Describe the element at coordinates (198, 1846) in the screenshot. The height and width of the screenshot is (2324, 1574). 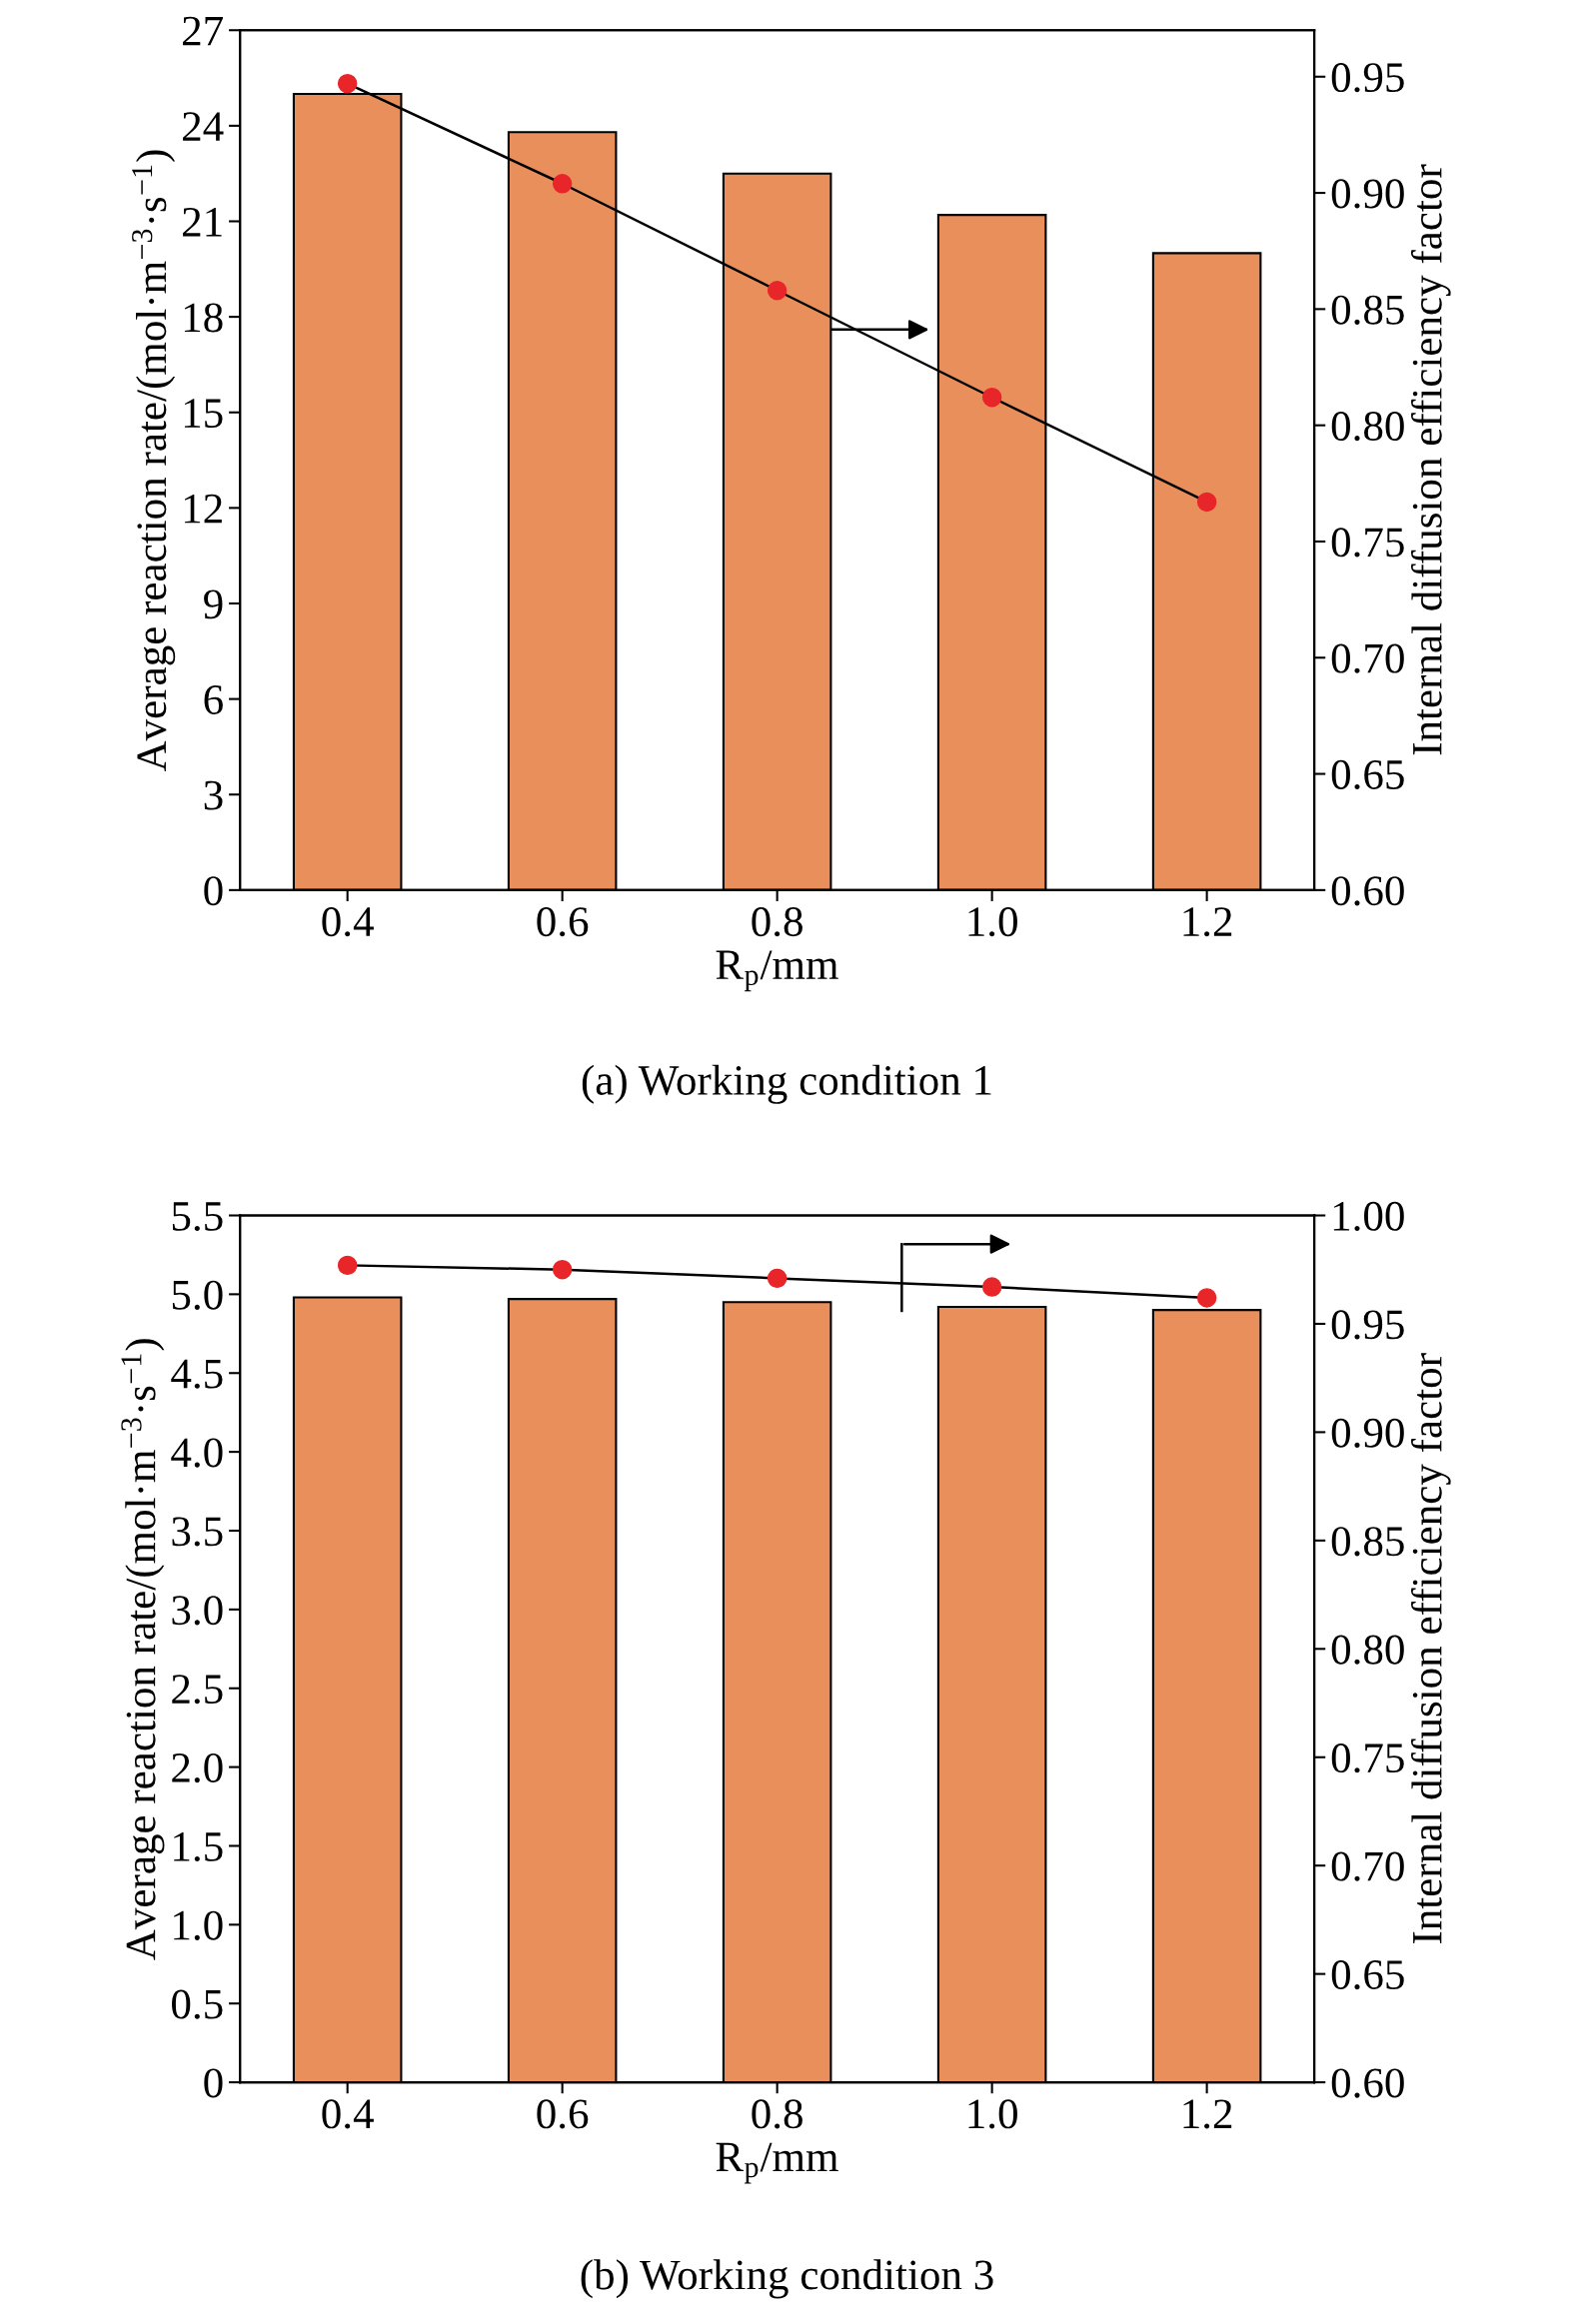
I see `y-tick-label: 1.5` at that location.